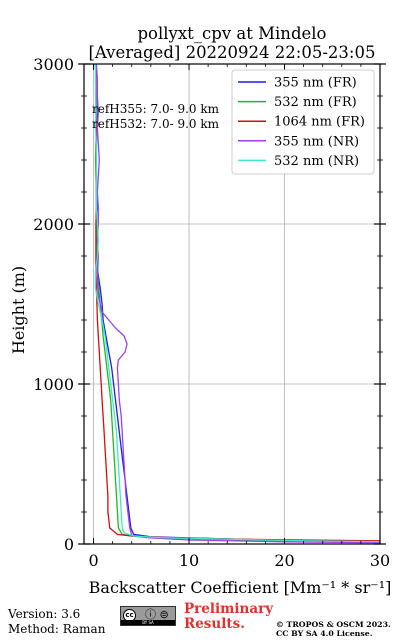 The width and height of the screenshot is (400, 640). Describe the element at coordinates (18, 310) in the screenshot. I see `y-axis-label: Height (m)` at that location.